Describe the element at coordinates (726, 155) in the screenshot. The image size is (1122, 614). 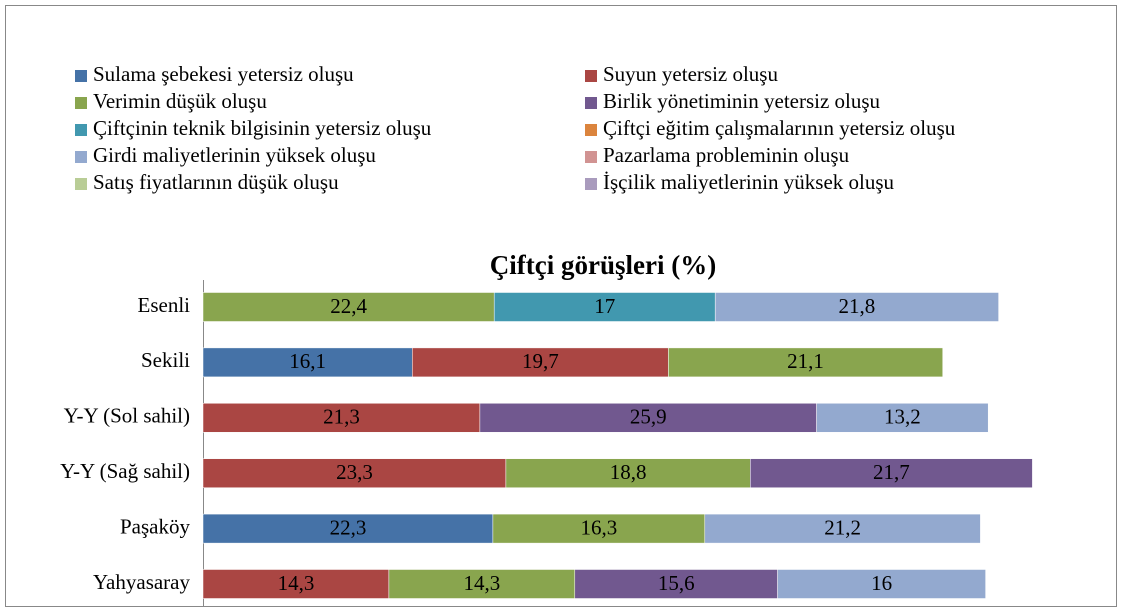
I see `legend-label: Pazarlama probleminin oluşu` at that location.